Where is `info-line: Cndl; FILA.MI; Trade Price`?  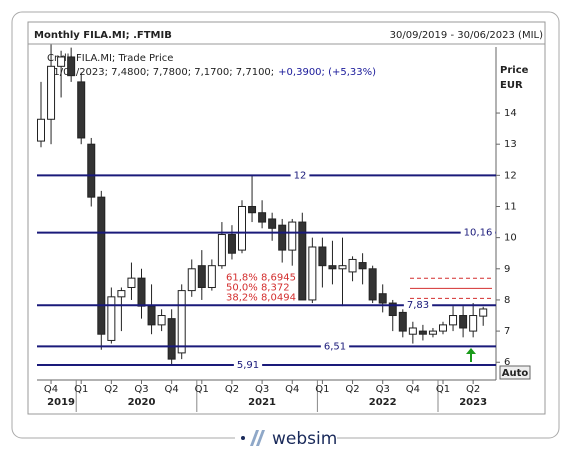 info-line: Cndl; FILA.MI; Trade Price is located at coordinates (110, 58).